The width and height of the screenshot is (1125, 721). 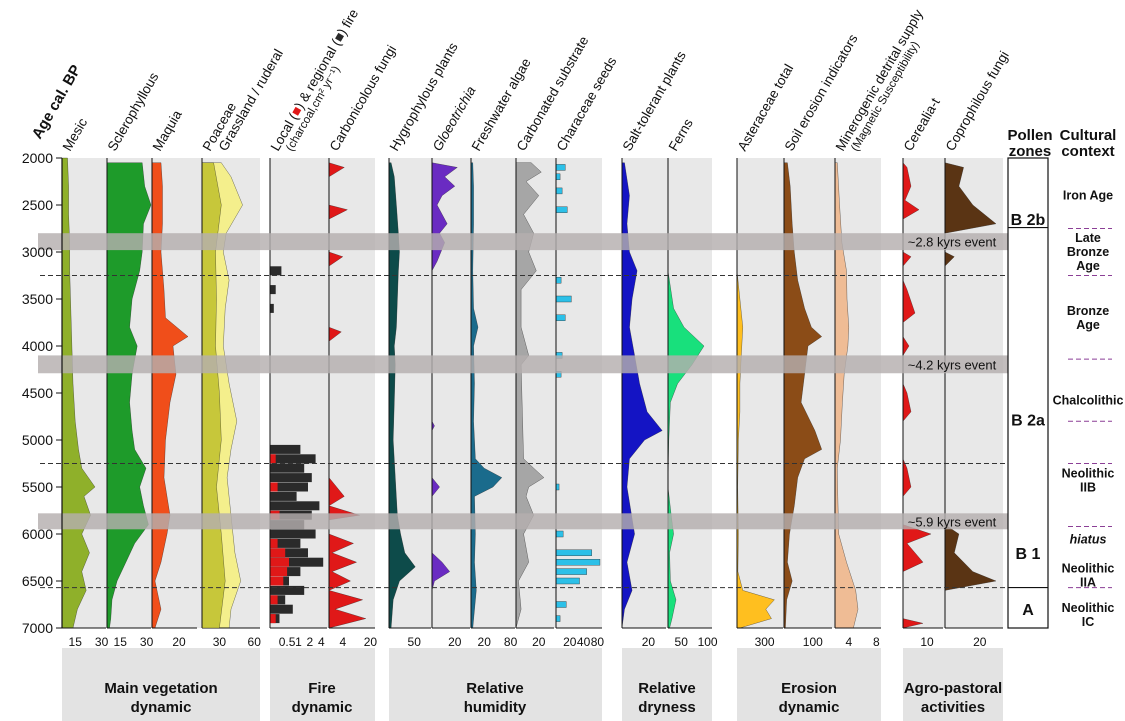 What do you see at coordinates (813, 642) in the screenshot?
I see `x-tick-label: 100` at bounding box center [813, 642].